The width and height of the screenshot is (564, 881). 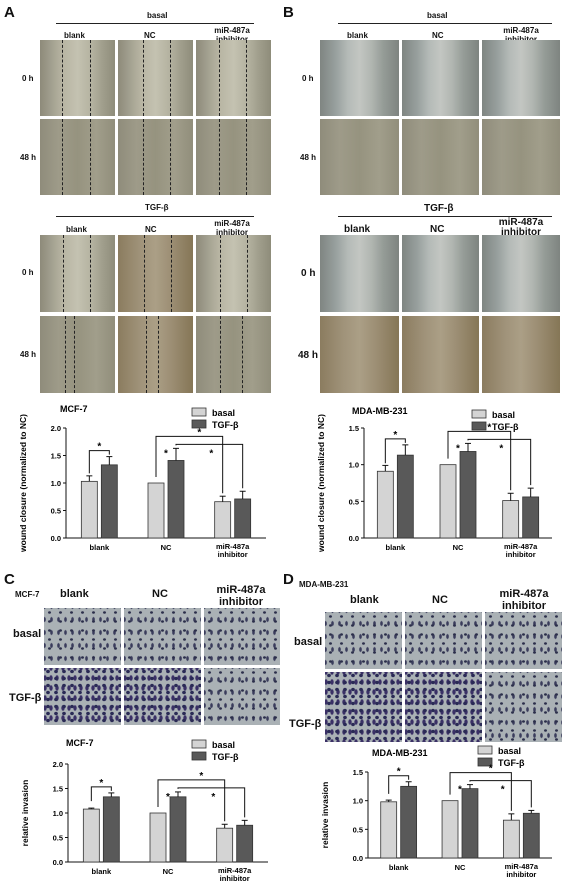 I want to click on panel-c-row-tgf: TGF-β, so click(x=25, y=698).